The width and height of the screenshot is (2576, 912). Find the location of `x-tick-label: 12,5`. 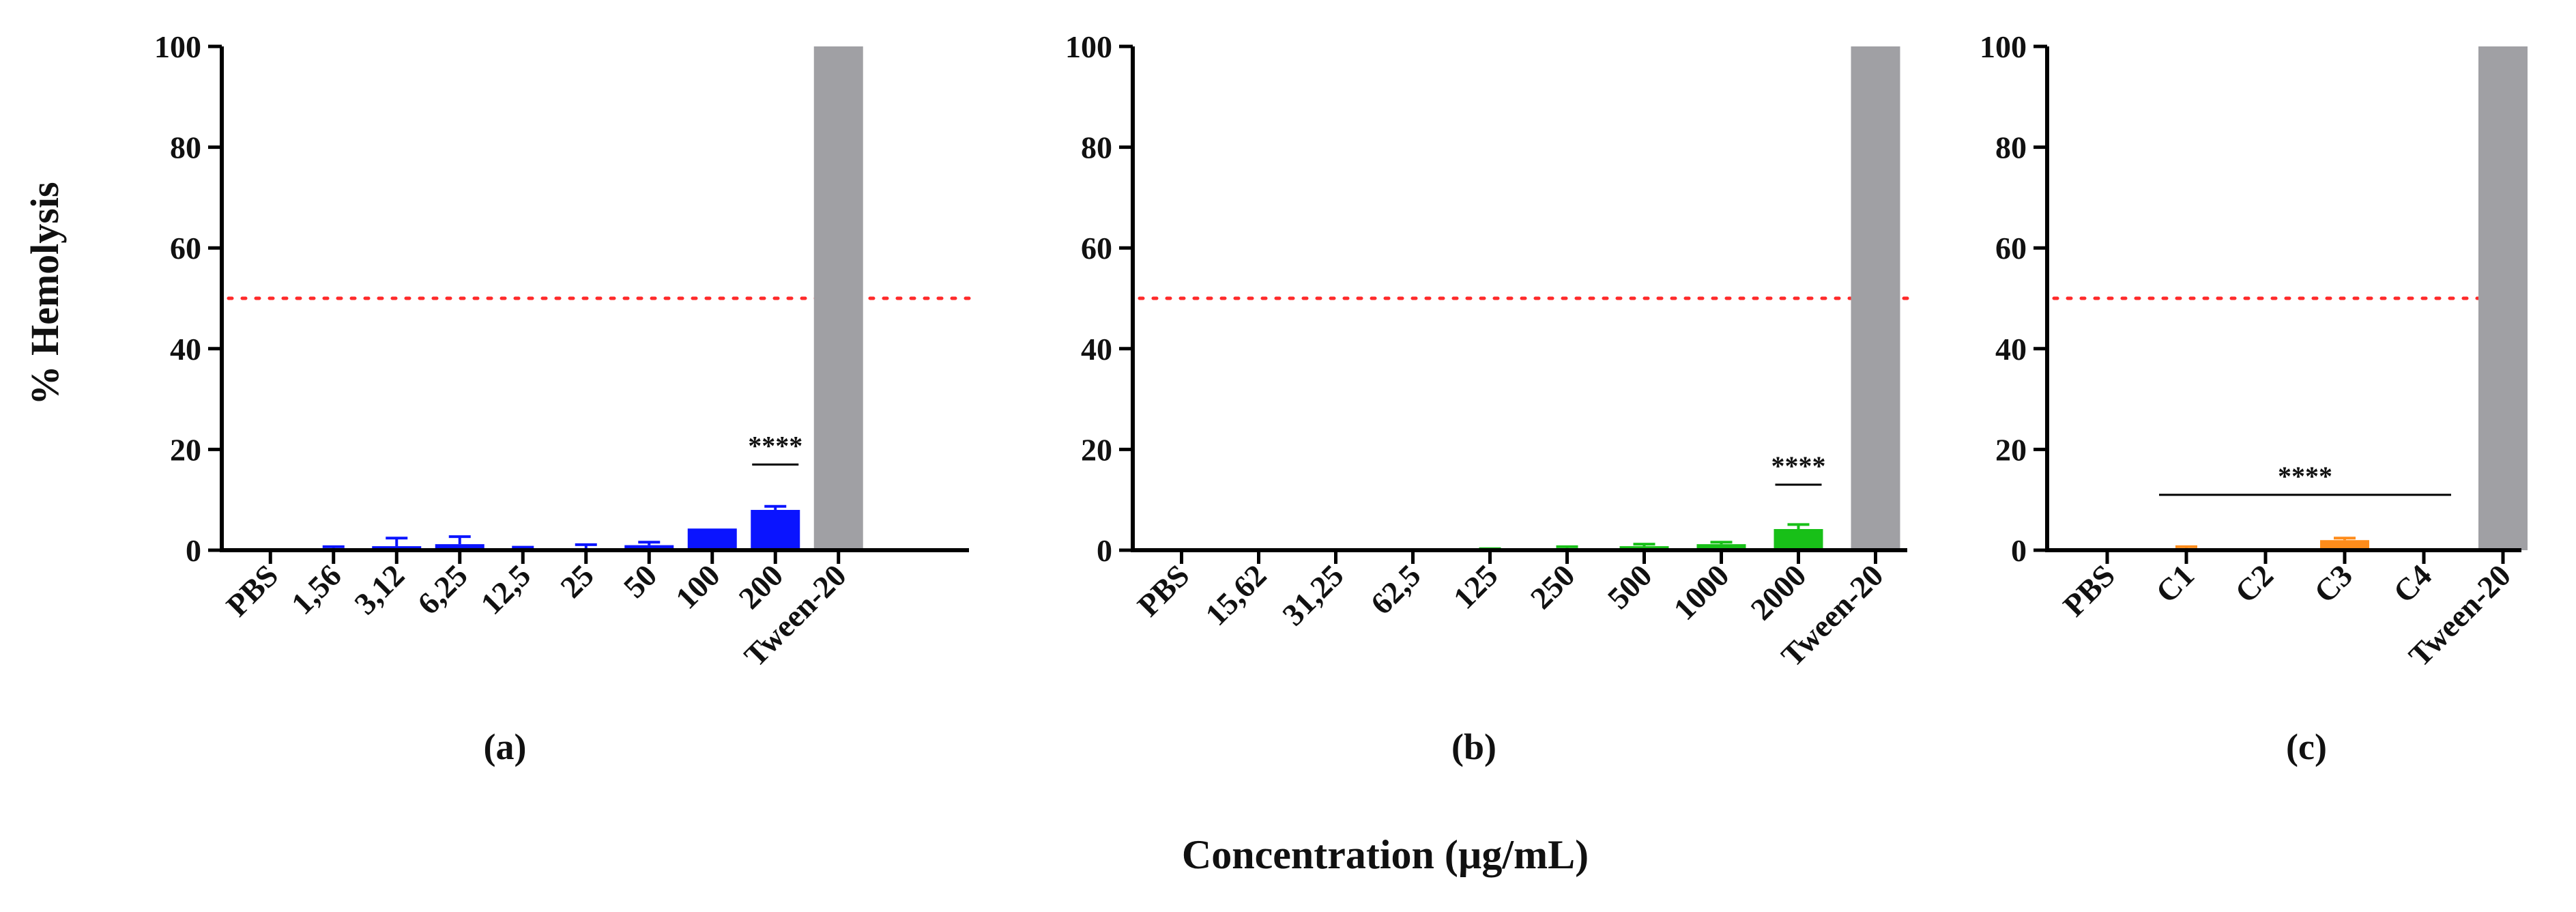

x-tick-label: 12,5 is located at coordinates (505, 589).